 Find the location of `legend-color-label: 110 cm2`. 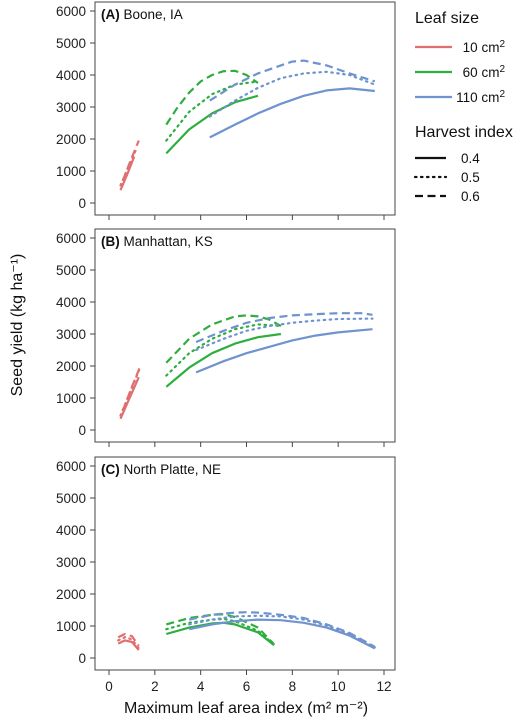

legend-color-label: 110 cm2 is located at coordinates (480, 97).